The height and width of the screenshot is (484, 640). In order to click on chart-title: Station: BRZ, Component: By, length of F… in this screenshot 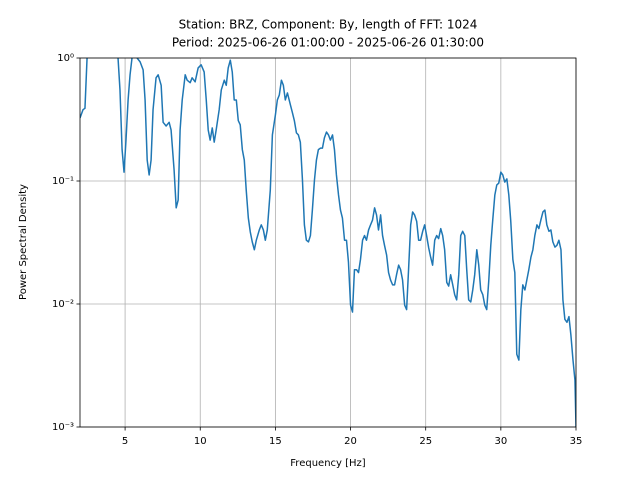, I will do `click(328, 25)`.